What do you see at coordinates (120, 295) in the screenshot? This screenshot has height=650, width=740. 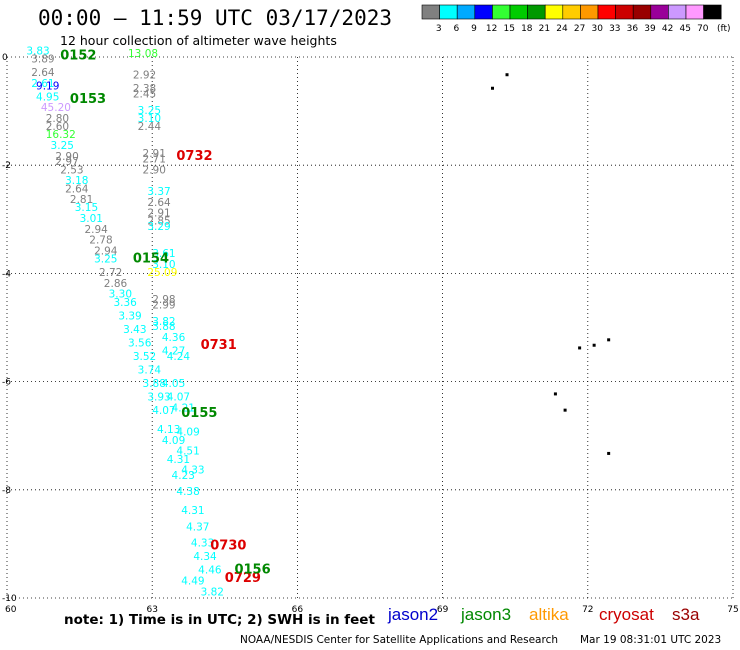 I see `swh-reading: 3.30` at bounding box center [120, 295].